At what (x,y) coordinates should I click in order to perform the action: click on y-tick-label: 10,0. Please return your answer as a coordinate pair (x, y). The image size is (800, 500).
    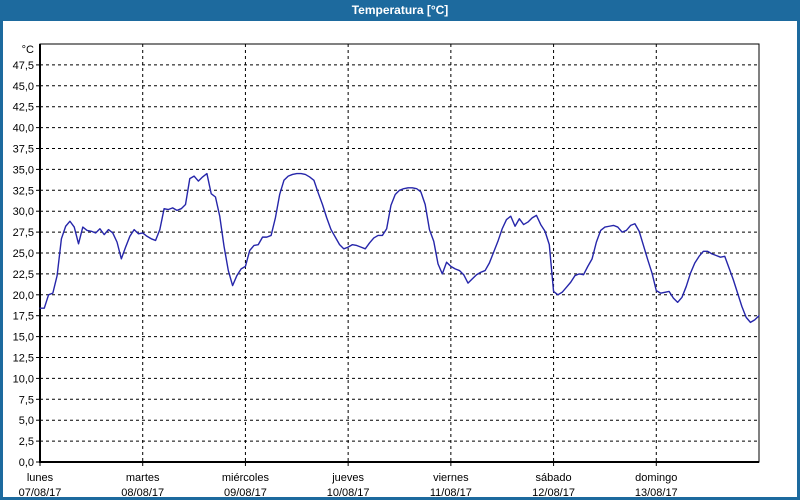
    Looking at the image, I should click on (23, 379).